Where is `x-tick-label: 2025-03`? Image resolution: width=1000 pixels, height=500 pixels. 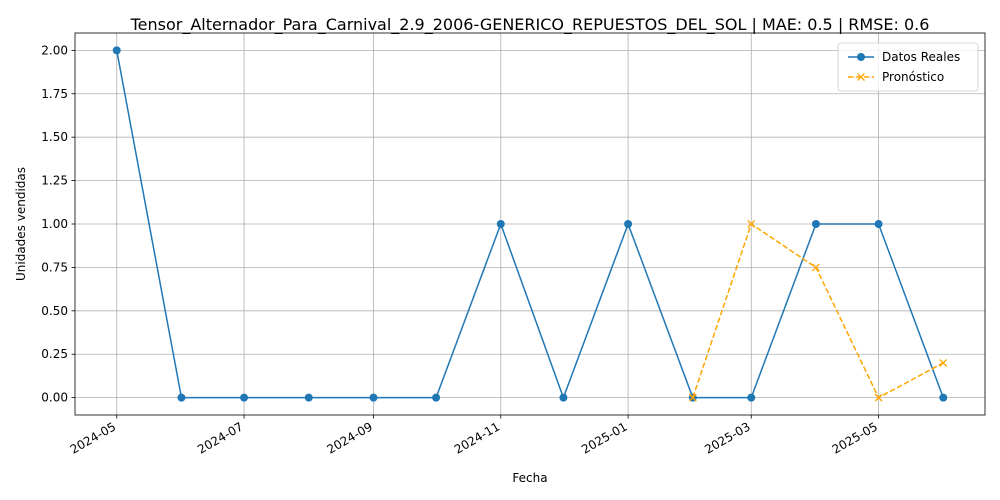
x-tick-label: 2025-03 is located at coordinates (727, 437).